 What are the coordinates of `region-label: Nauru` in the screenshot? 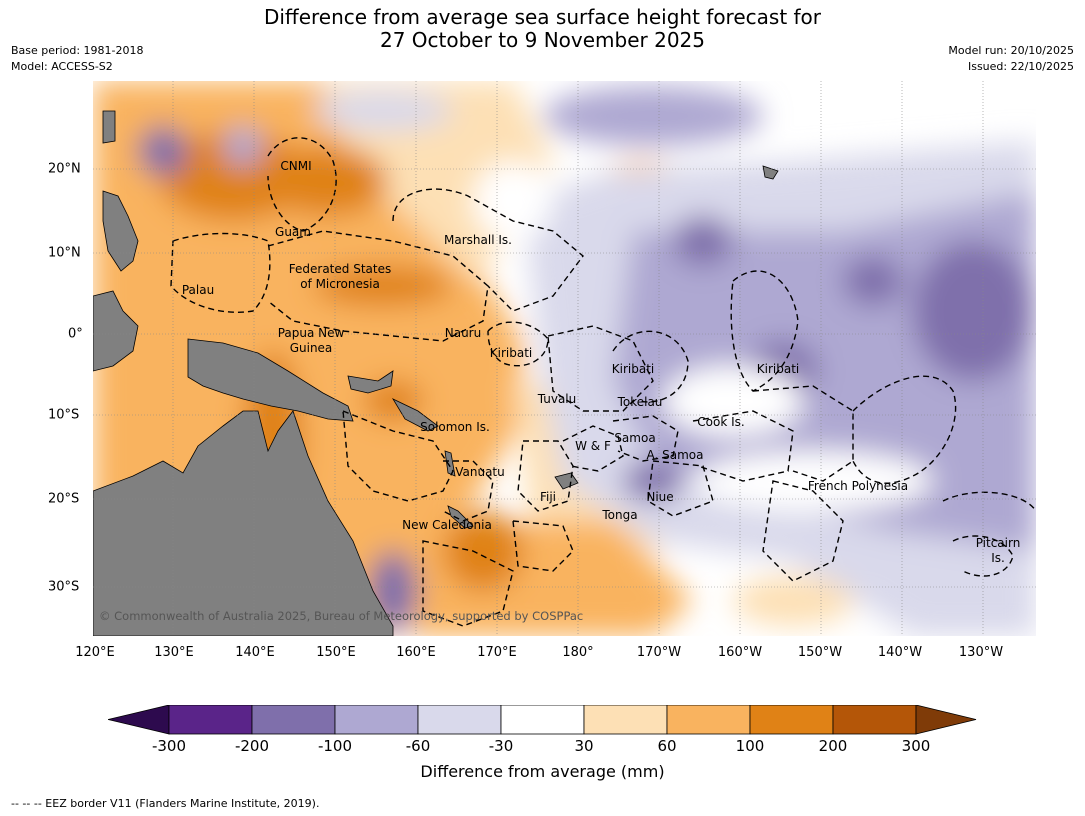 It's located at (463, 333).